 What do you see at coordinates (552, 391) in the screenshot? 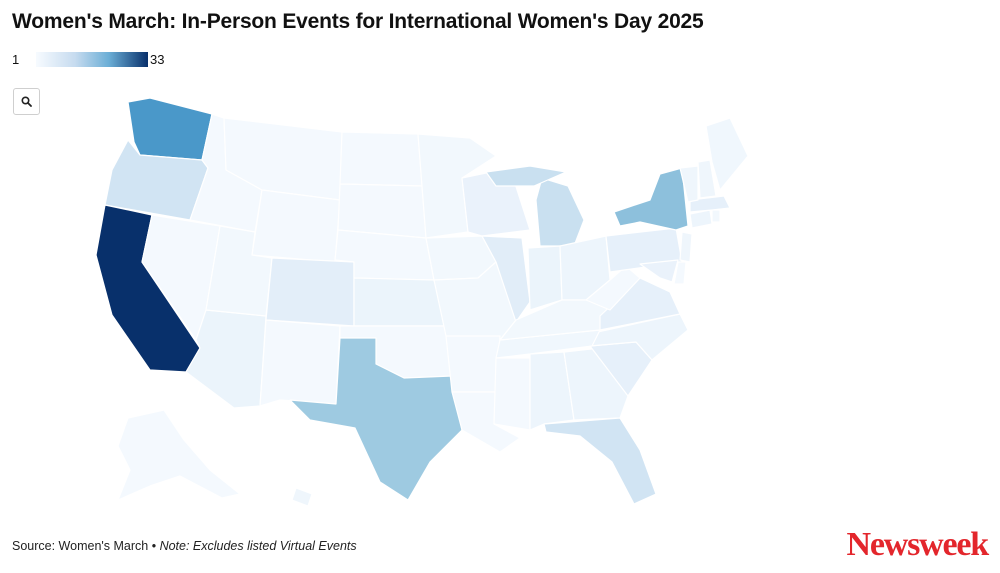
I see `state-alabama` at bounding box center [552, 391].